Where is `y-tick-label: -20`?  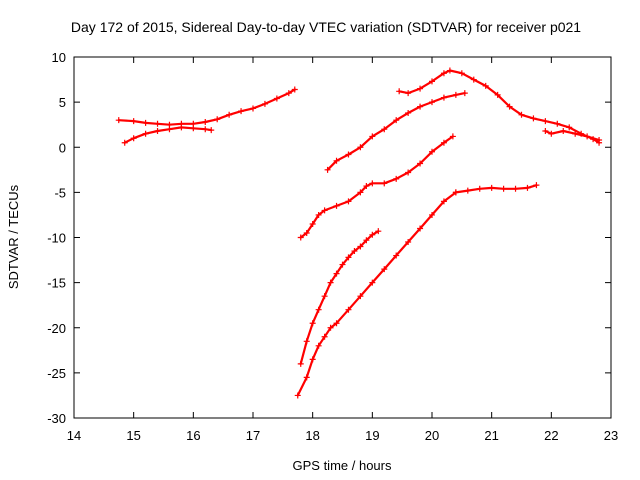 y-tick-label: -20 is located at coordinates (56, 328).